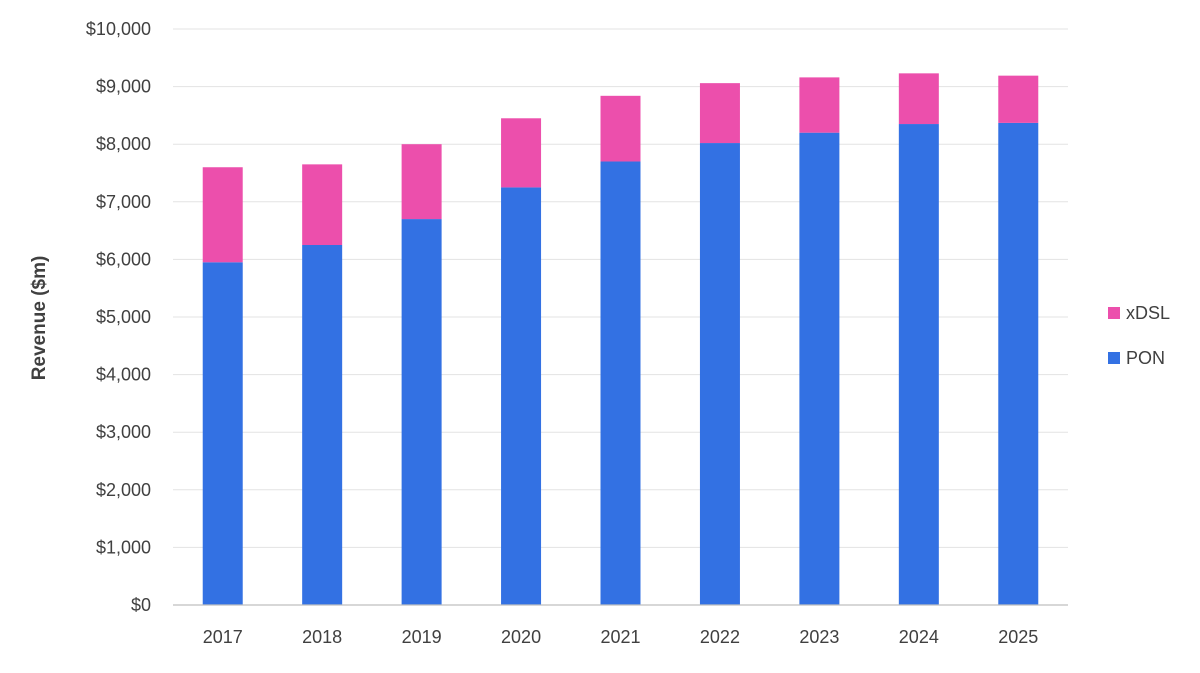  Describe the element at coordinates (123, 317) in the screenshot. I see `y-tick-label: $5,000` at that location.